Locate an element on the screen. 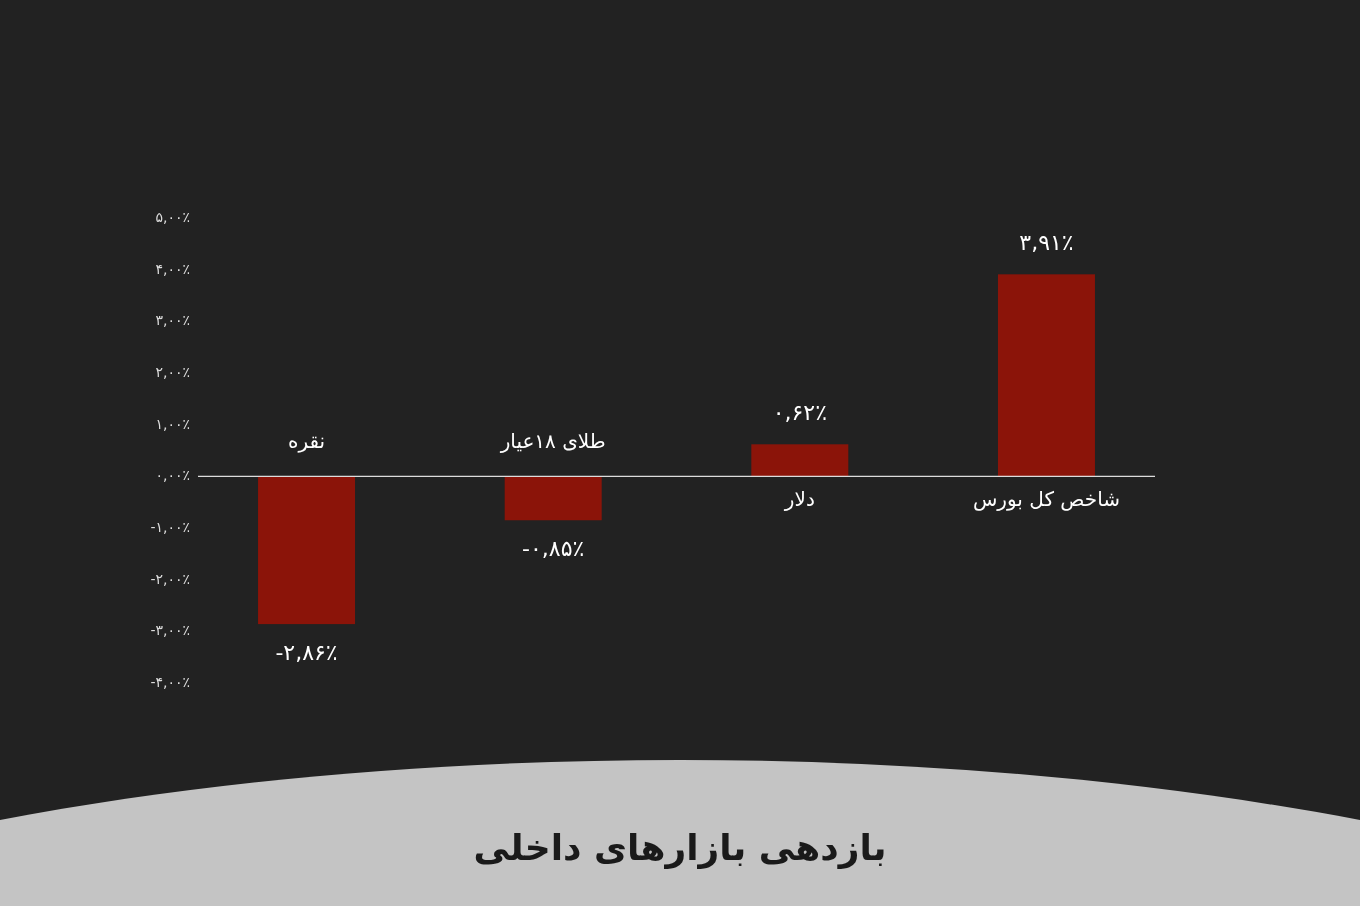 This screenshot has height=906, width=1360. y-tick-label: ۱,۰۰٪ is located at coordinates (172, 423).